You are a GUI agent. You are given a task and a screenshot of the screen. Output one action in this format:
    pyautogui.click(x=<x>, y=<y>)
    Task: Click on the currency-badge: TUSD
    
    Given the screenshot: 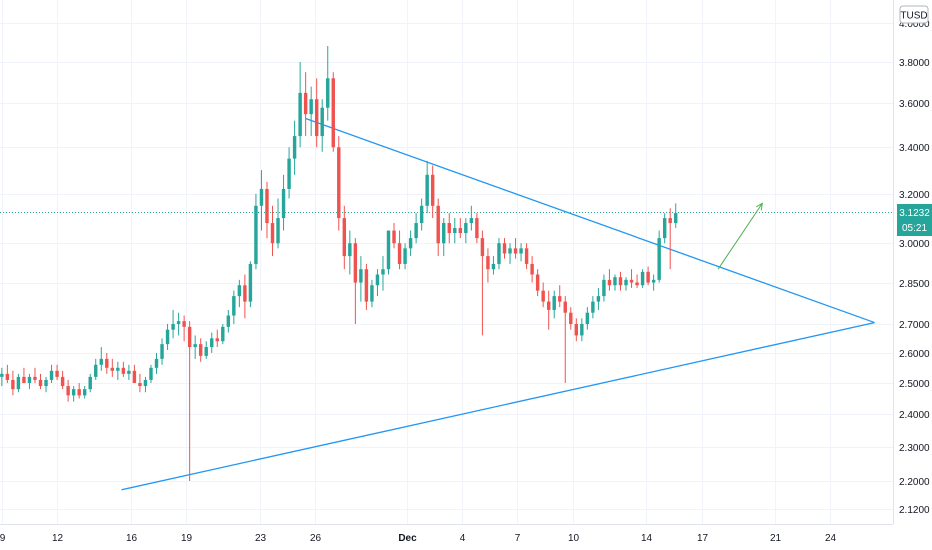 What is the action you would take?
    pyautogui.click(x=914, y=14)
    